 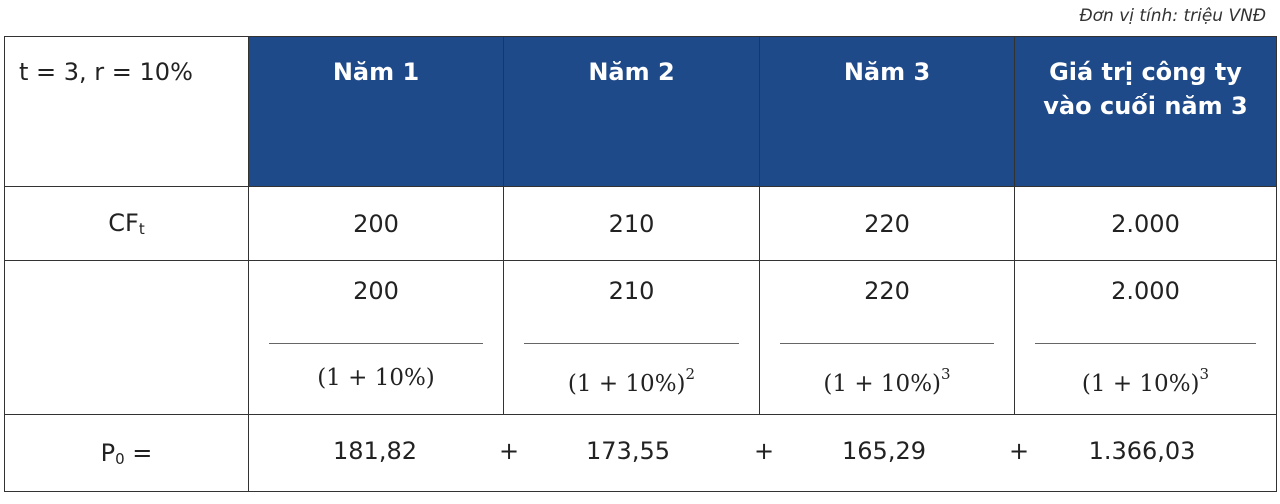 What do you see at coordinates (631, 223) in the screenshot?
I see `cell: 210` at bounding box center [631, 223].